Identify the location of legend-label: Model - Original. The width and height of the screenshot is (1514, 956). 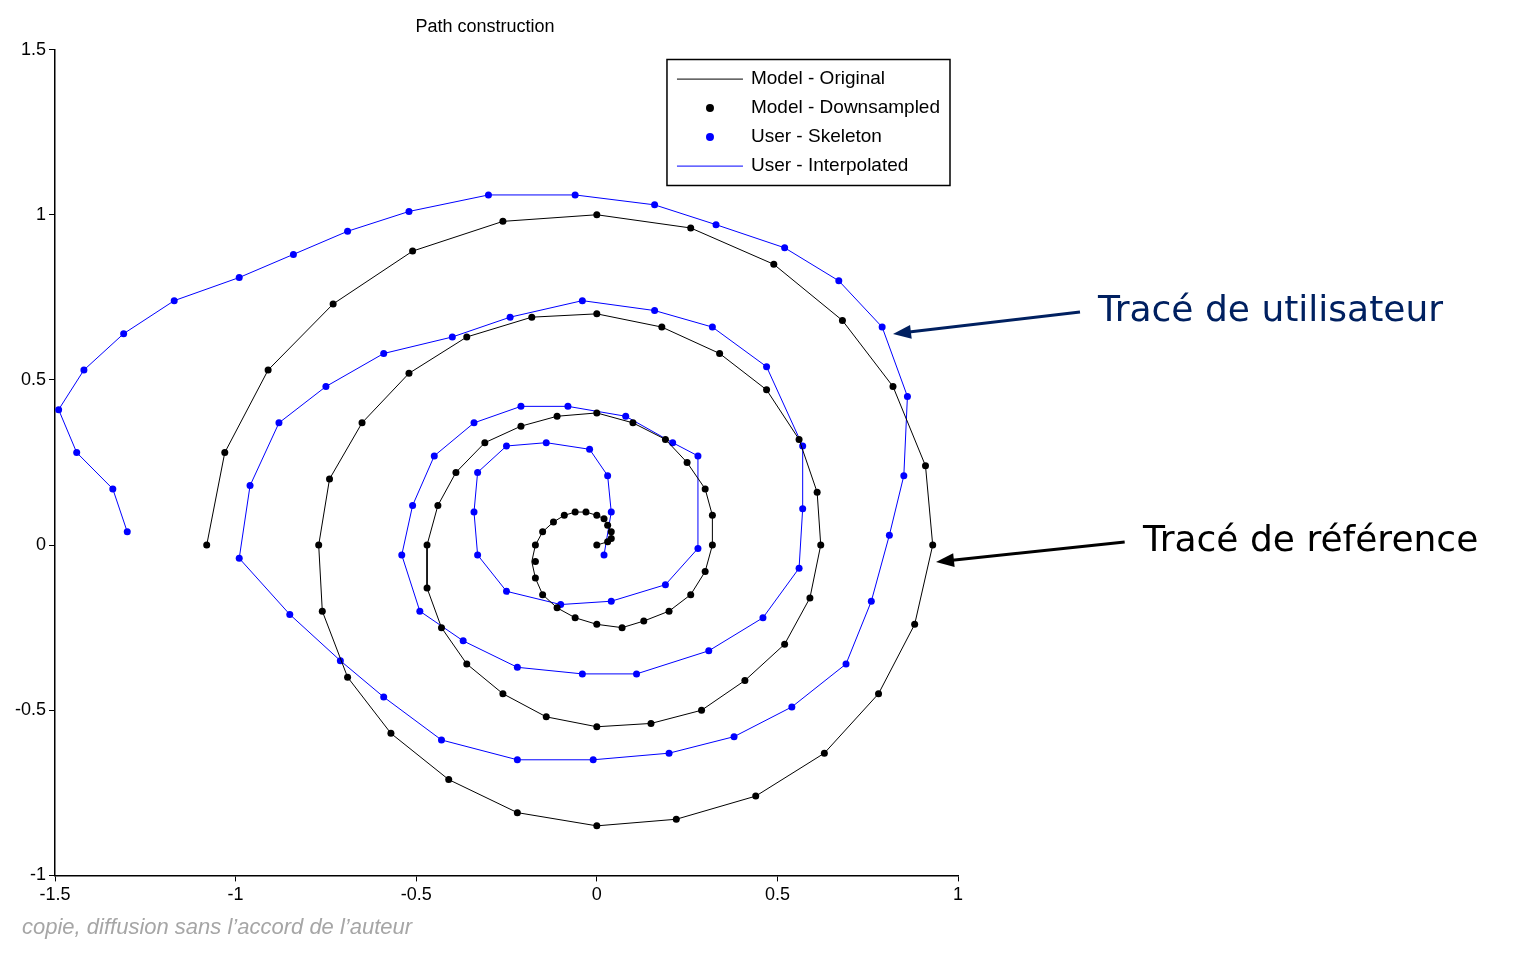
(818, 78).